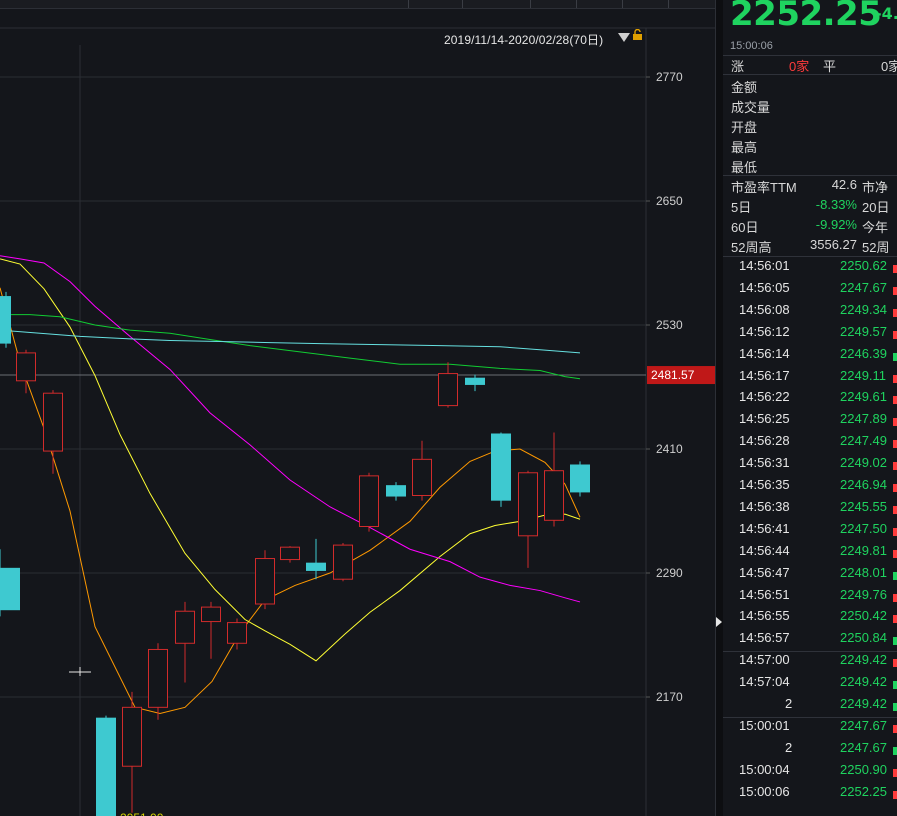  What do you see at coordinates (863, 397) in the screenshot?
I see `tick-price: 2249.61` at bounding box center [863, 397].